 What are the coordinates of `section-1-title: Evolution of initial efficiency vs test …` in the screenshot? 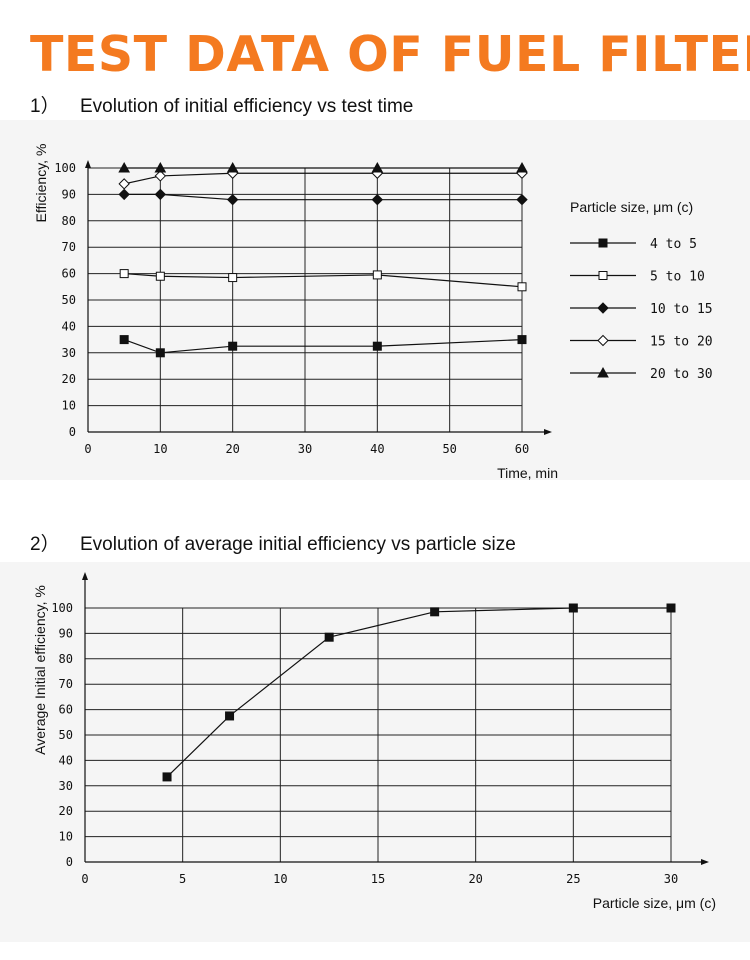 It's located at (247, 106).